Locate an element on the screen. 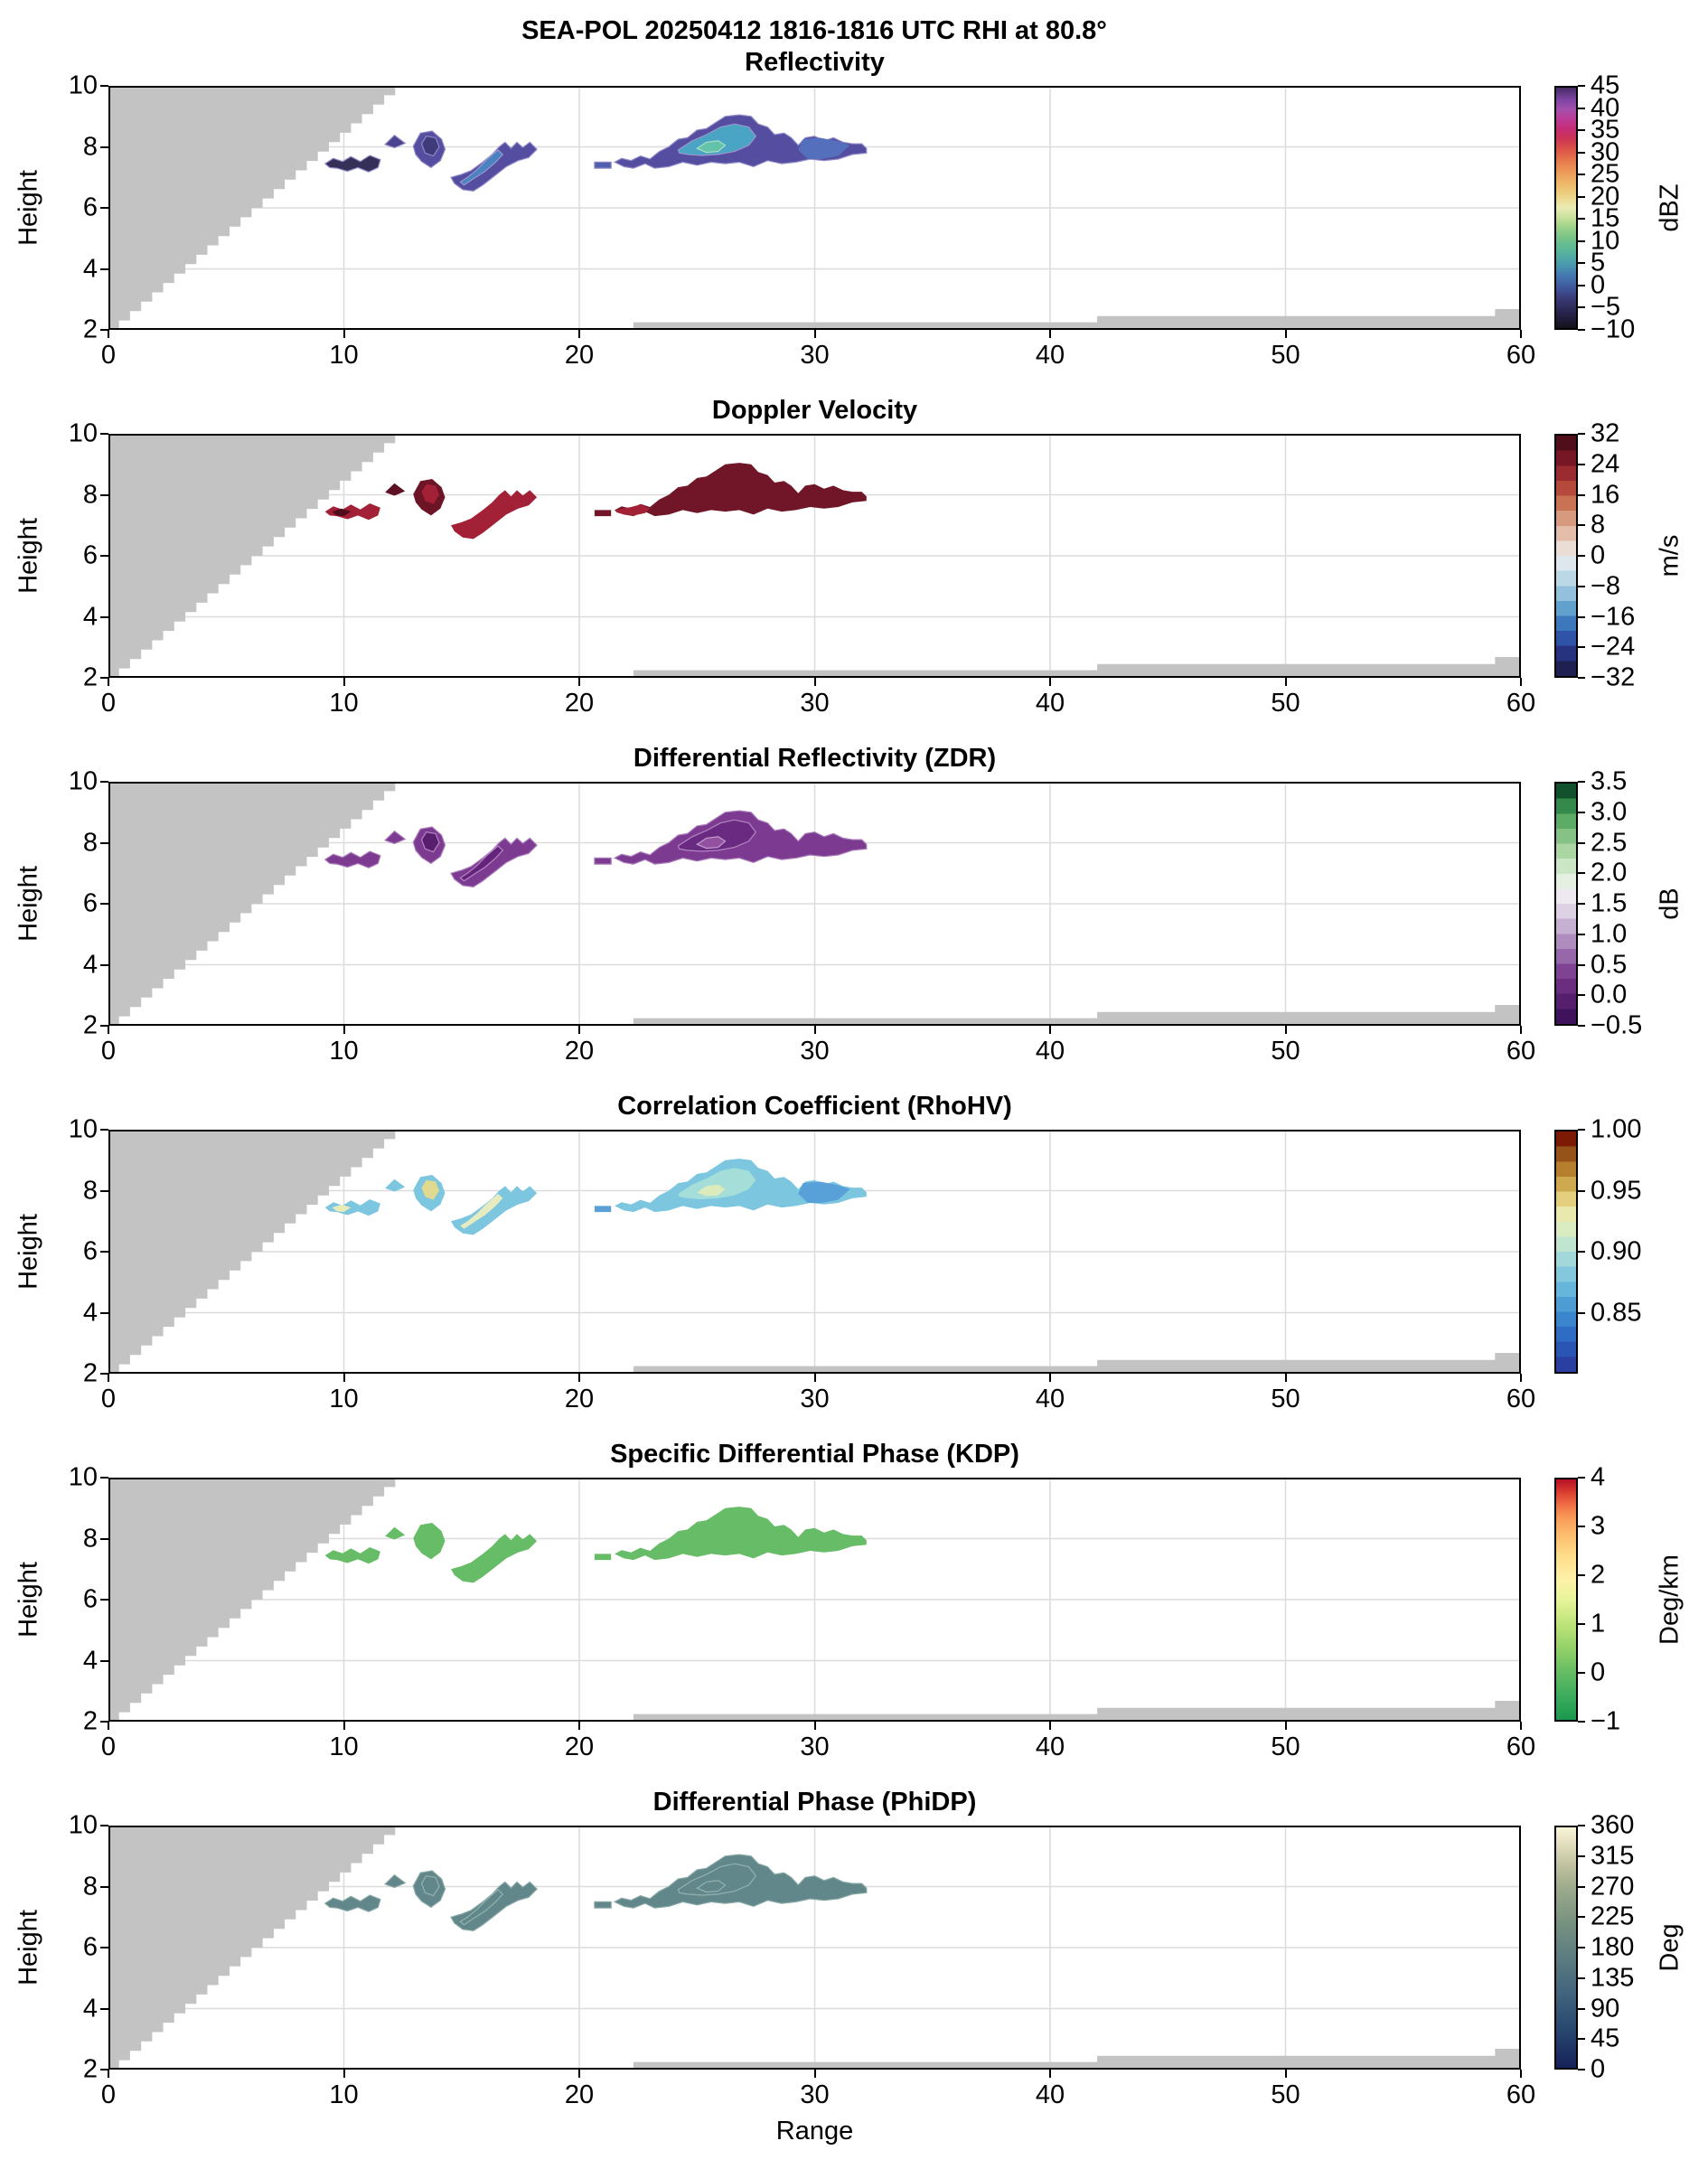 The height and width of the screenshot is (2169, 1708). echo-accent-b1_inner2 is located at coordinates (711, 1190).